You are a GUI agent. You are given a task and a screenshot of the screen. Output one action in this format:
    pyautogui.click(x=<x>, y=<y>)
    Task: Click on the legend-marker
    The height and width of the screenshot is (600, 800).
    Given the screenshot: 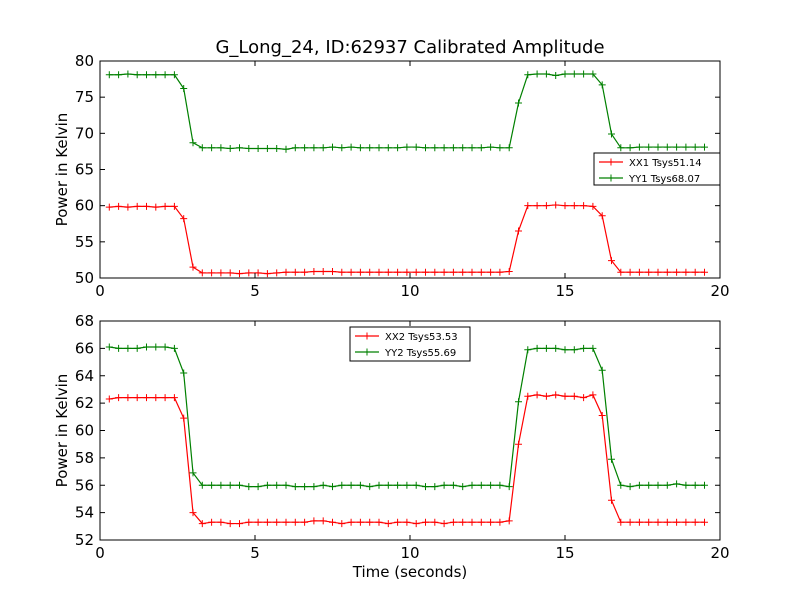 What is the action you would take?
    pyautogui.click(x=611, y=178)
    